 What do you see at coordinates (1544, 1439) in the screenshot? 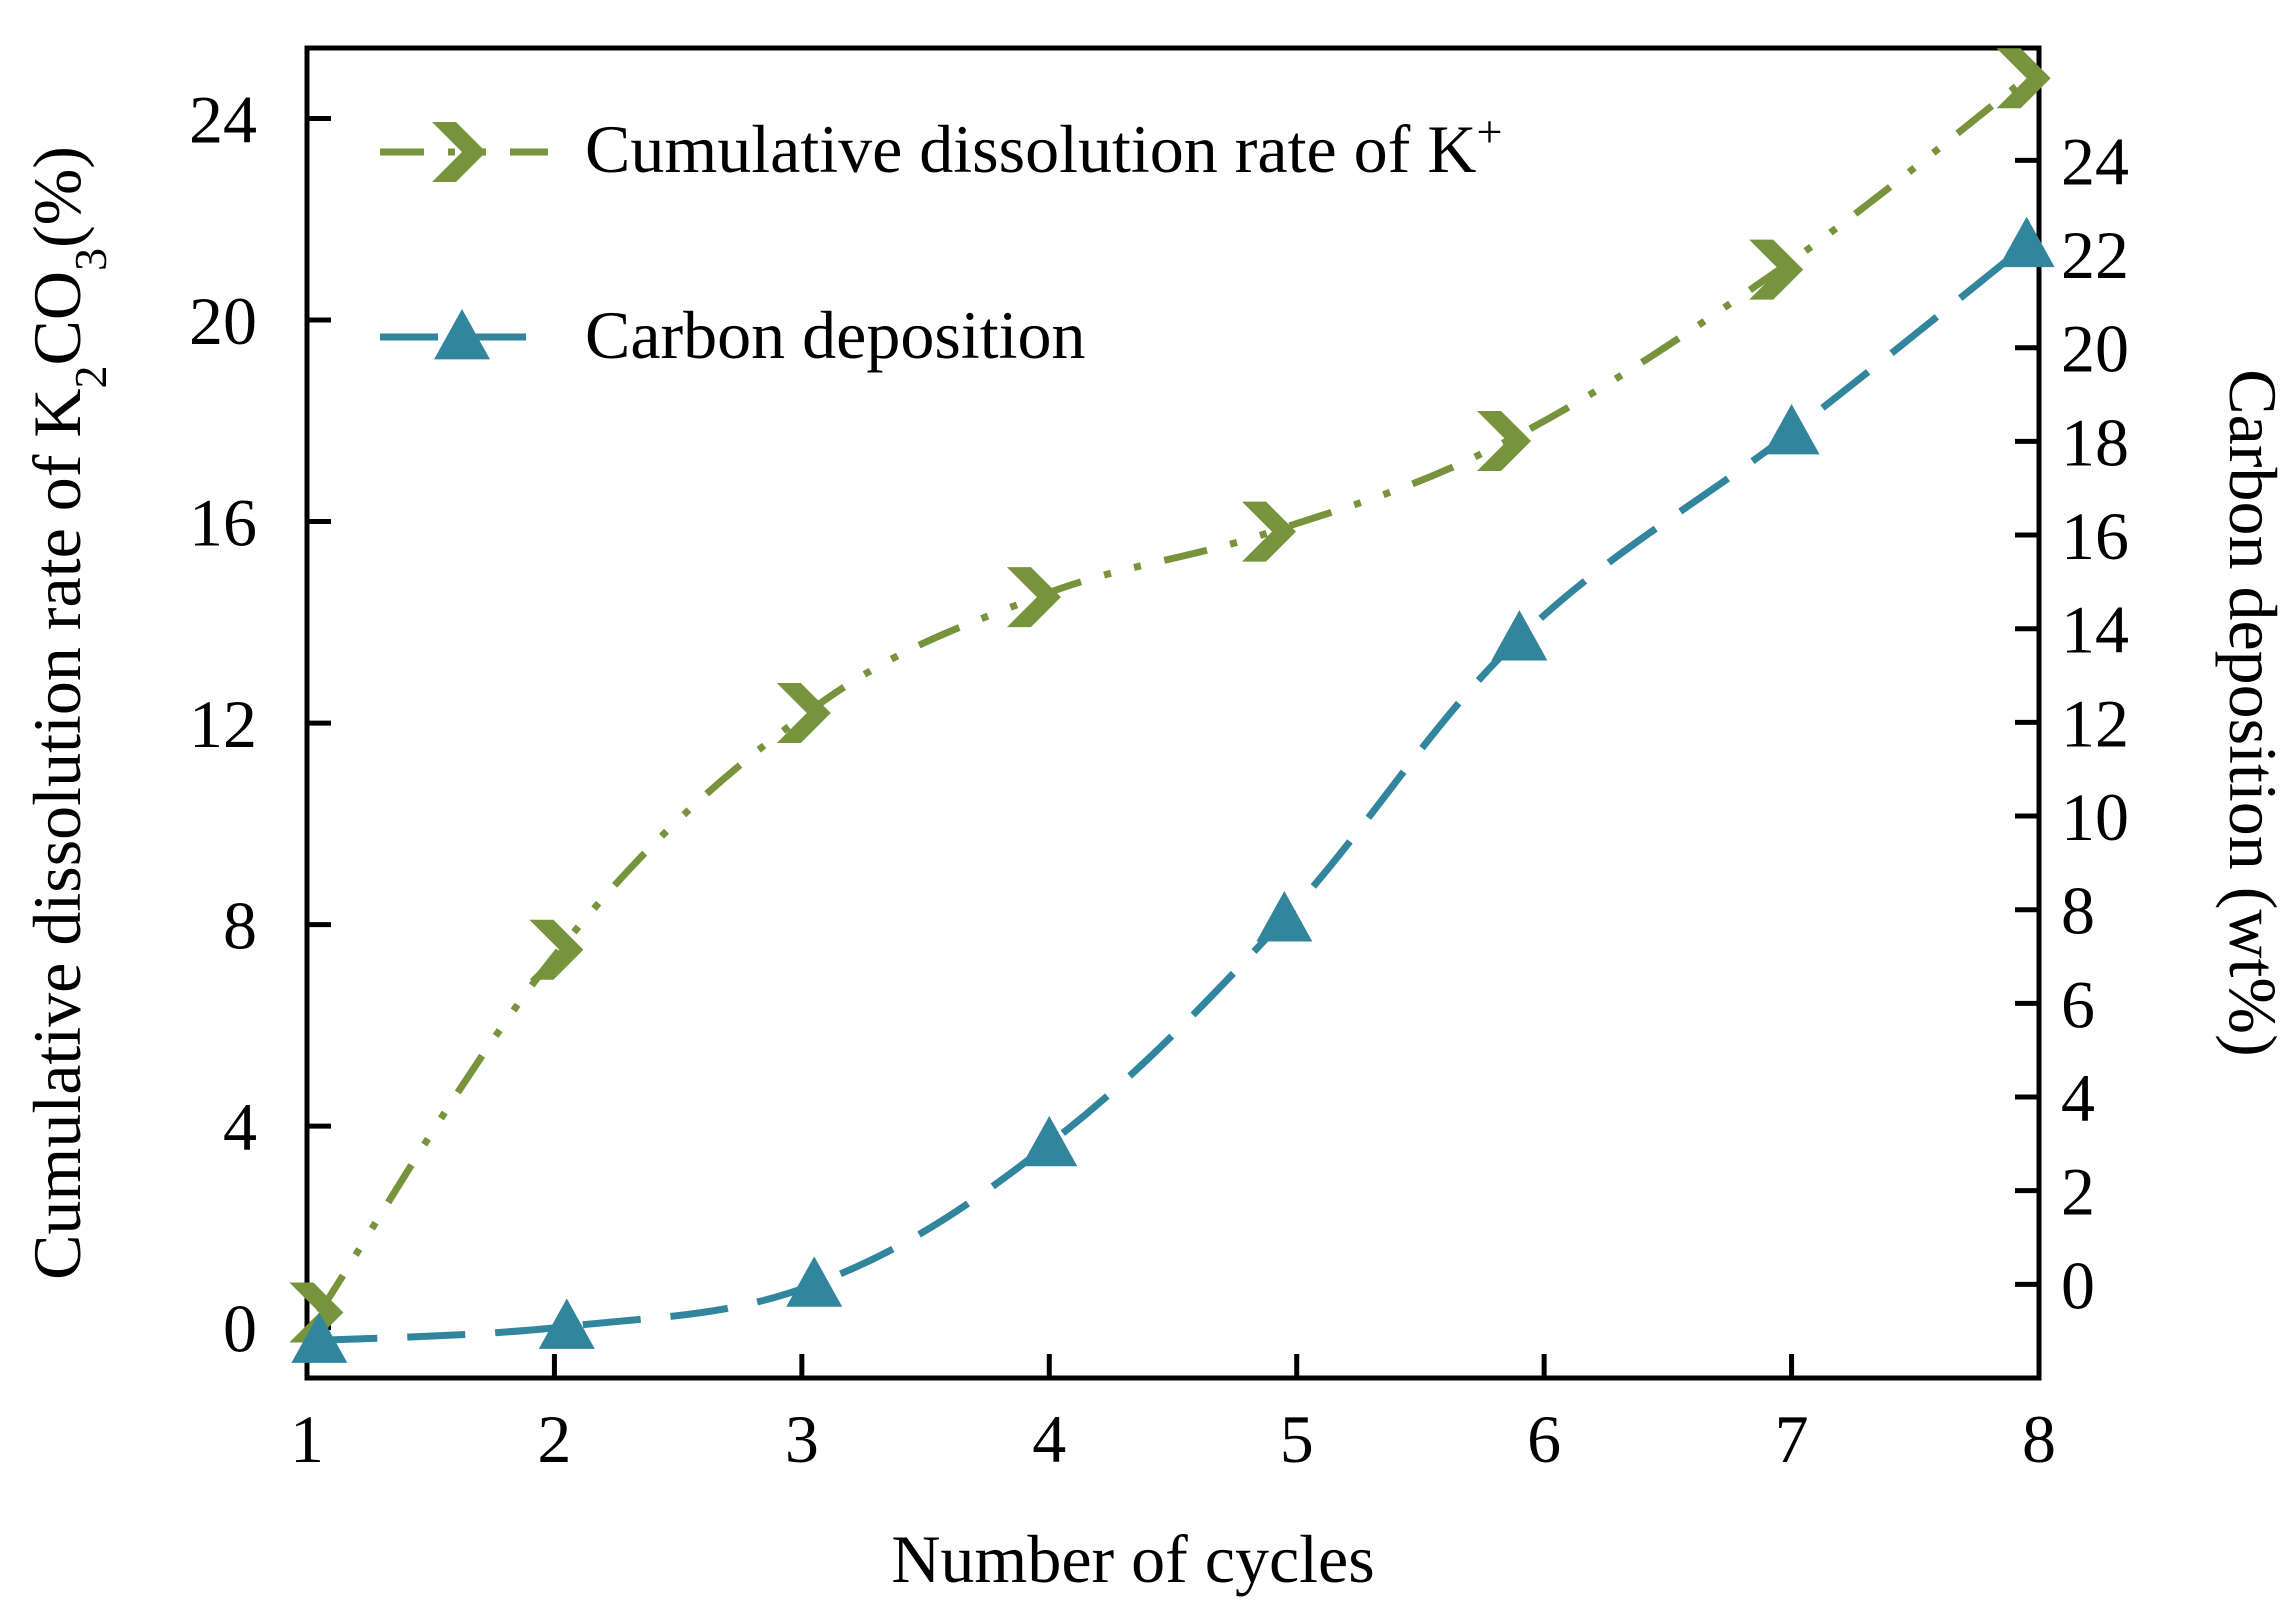
I see `x-tick-label: 6` at bounding box center [1544, 1439].